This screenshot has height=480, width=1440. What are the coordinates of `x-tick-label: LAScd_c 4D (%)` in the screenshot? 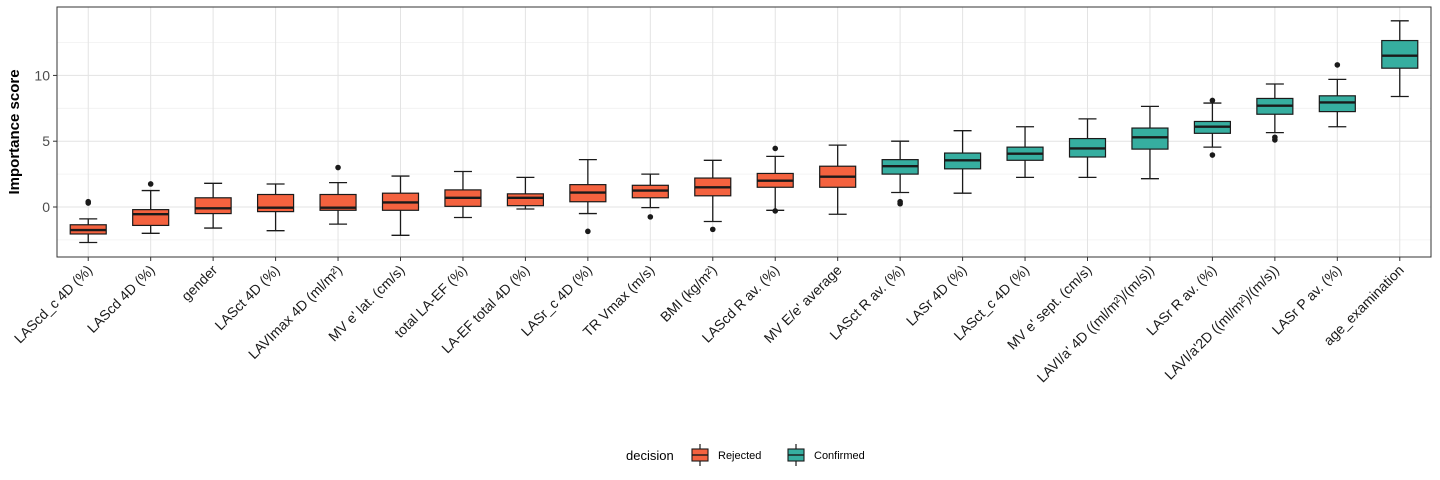 It's located at (53, 304).